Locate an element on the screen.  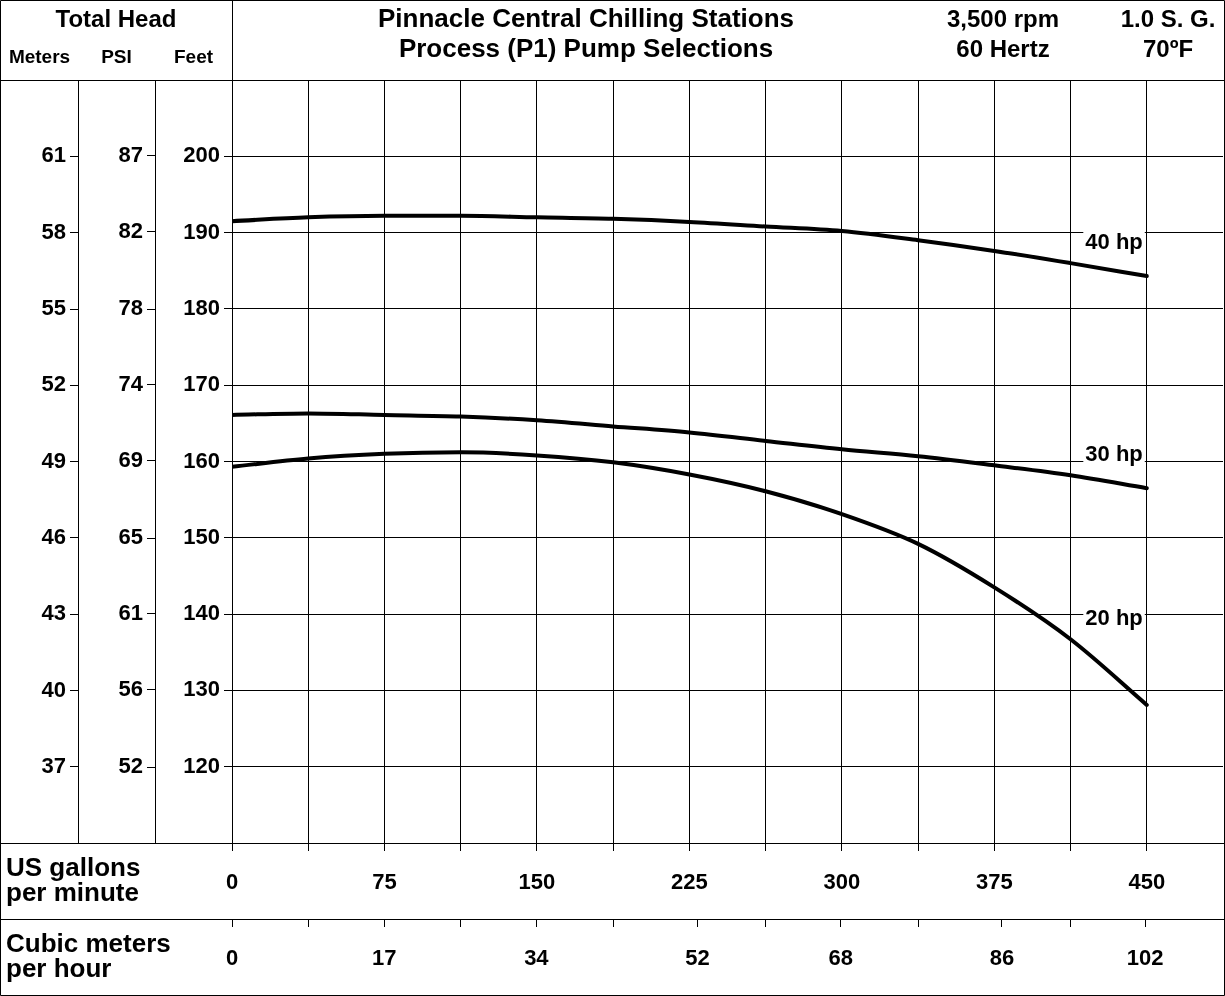
y-tick-label: 200 is located at coordinates (201, 155).